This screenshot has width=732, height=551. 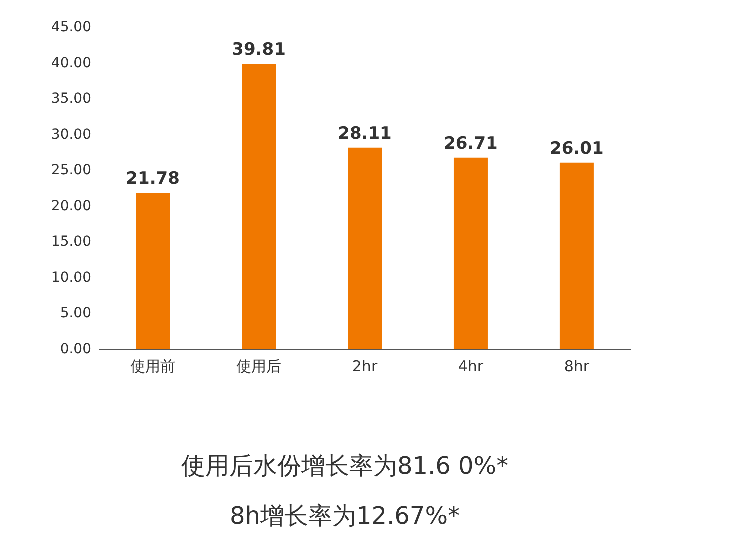 I want to click on y-tick-label: 10.00, so click(x=71, y=278).